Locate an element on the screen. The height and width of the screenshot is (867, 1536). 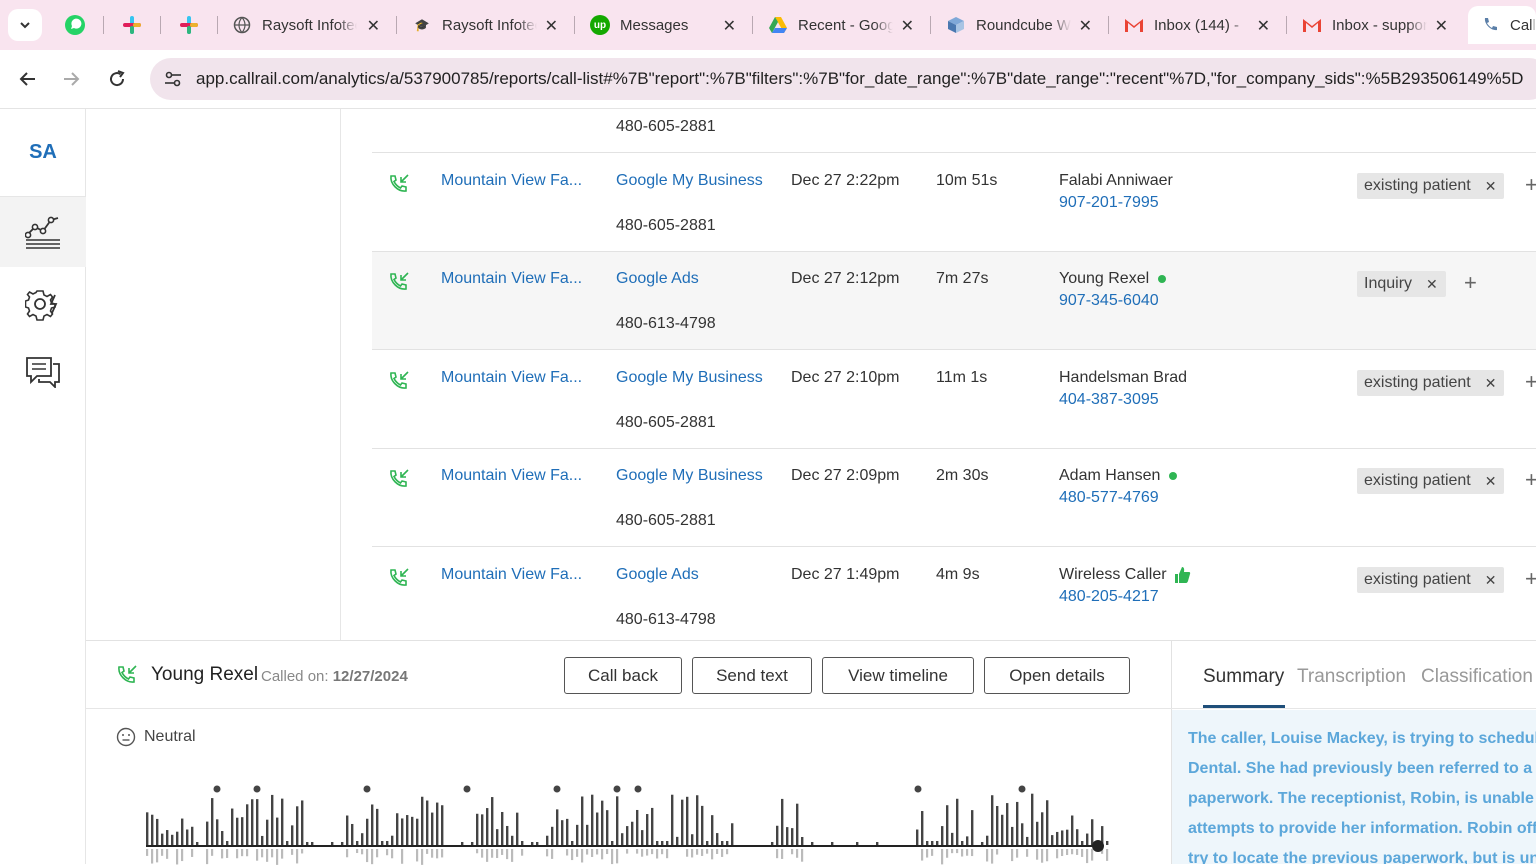
caller-phone: 907-201-7995 is located at coordinates (1109, 202).